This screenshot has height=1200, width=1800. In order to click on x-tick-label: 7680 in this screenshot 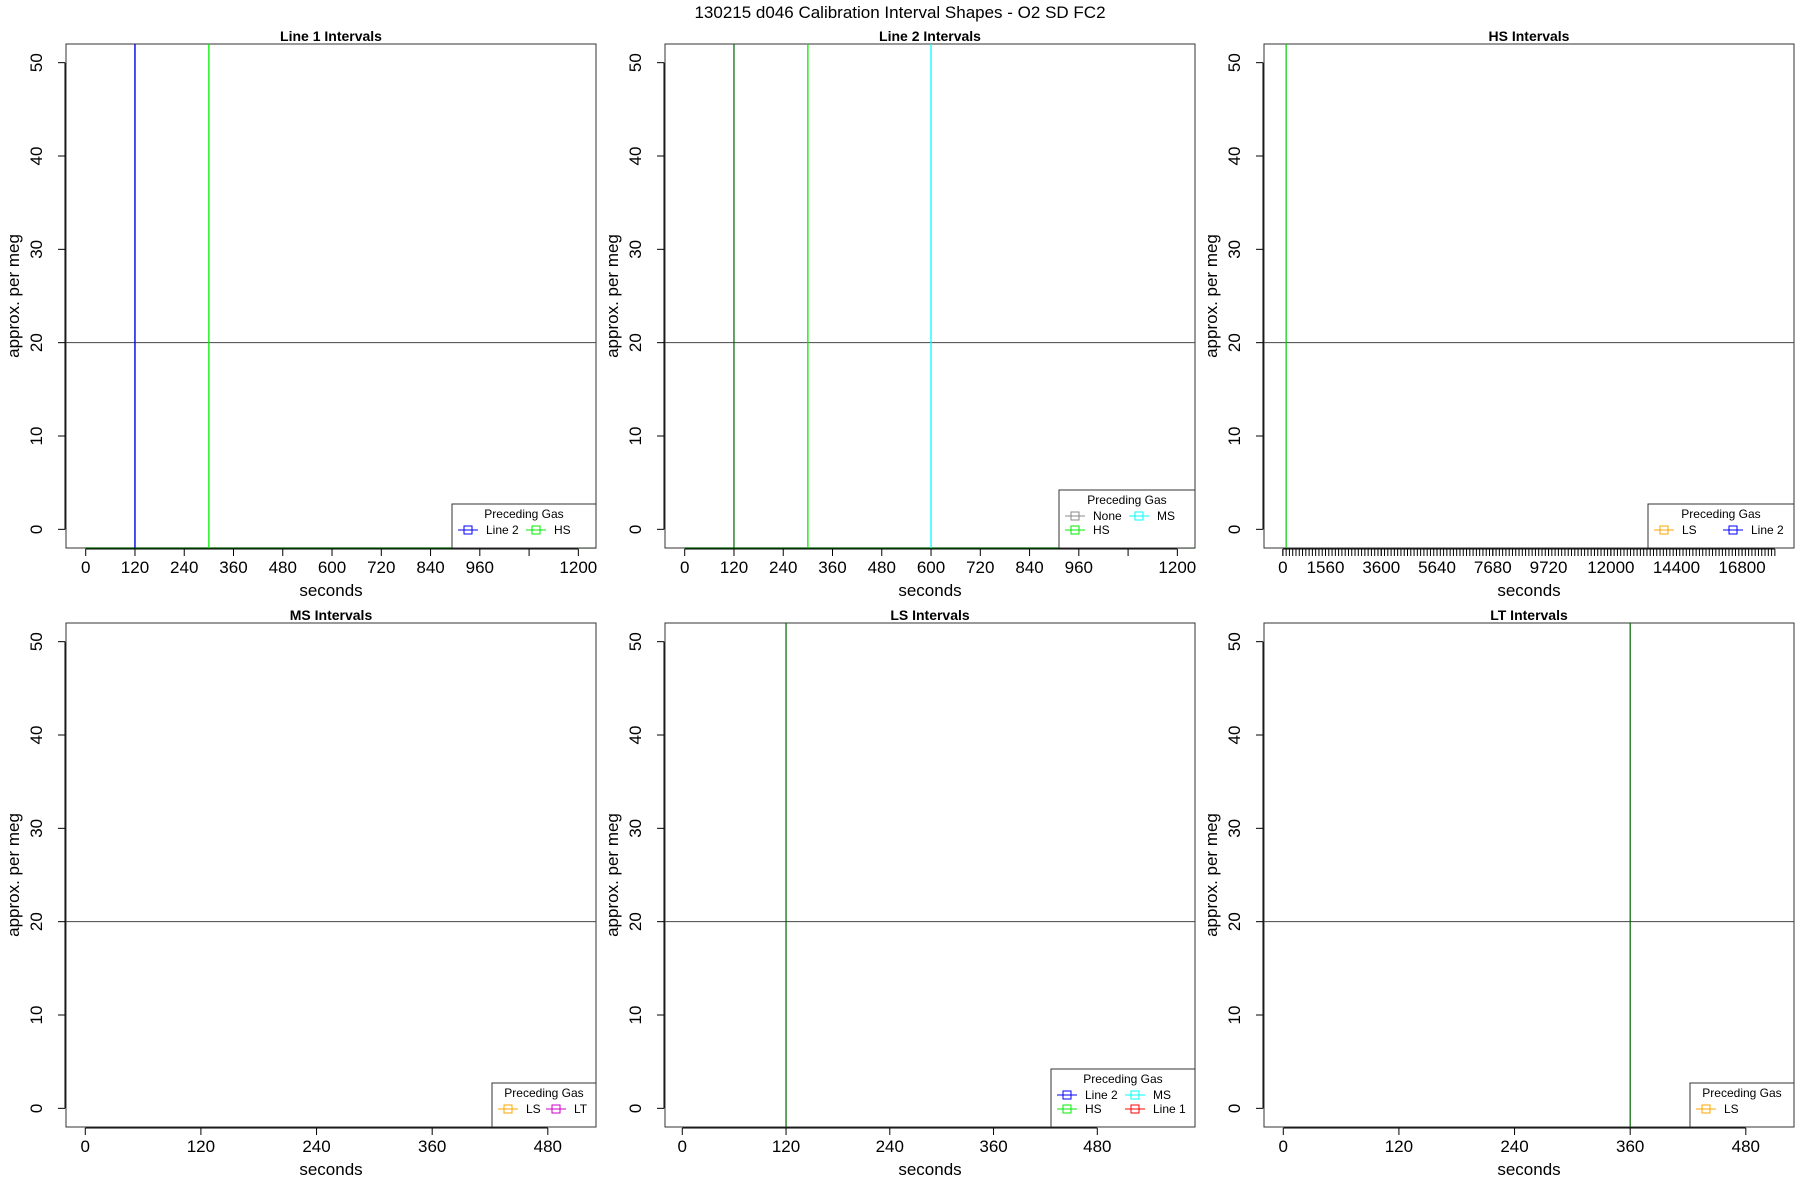, I will do `click(1493, 567)`.